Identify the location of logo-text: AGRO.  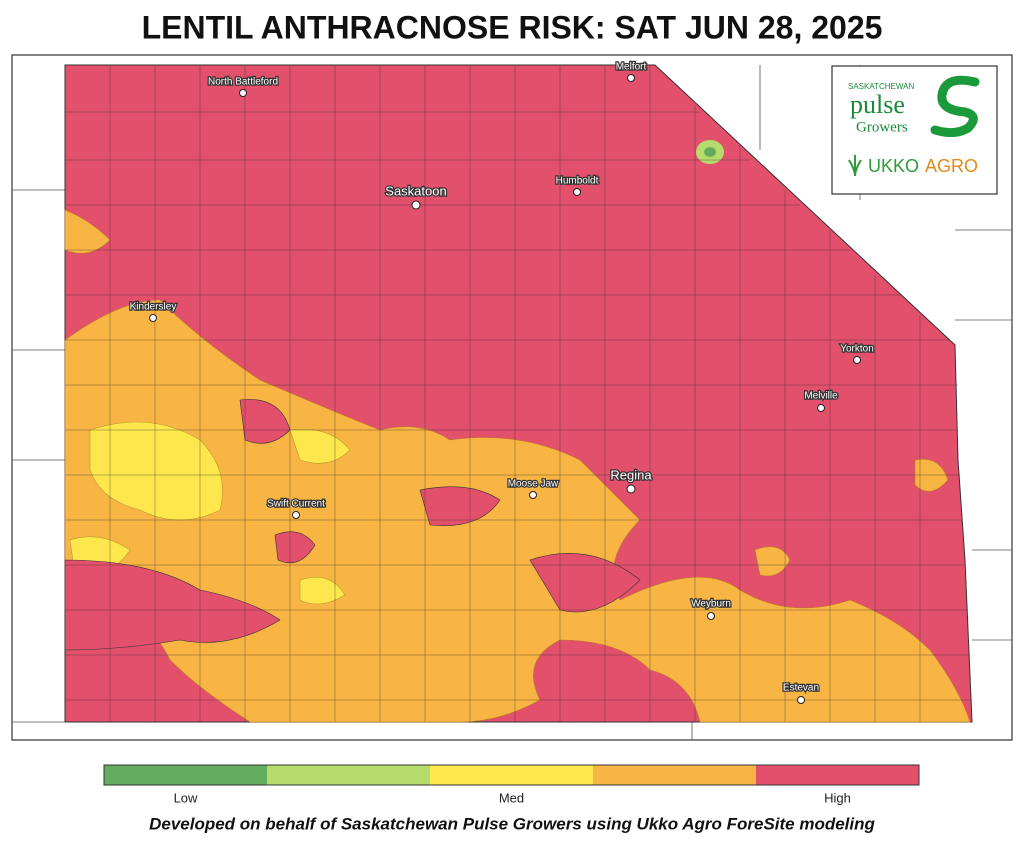
(951, 166).